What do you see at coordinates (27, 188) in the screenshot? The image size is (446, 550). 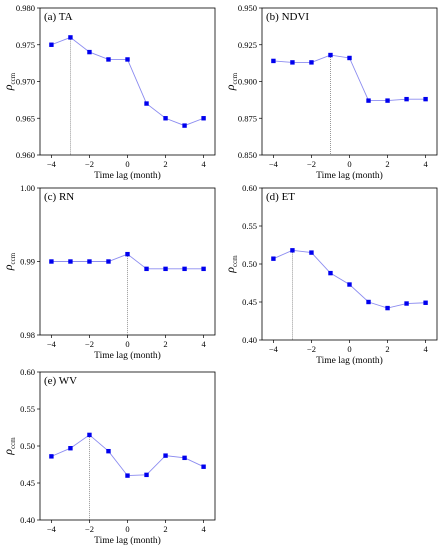 I see `y-tick-label: 1.00` at bounding box center [27, 188].